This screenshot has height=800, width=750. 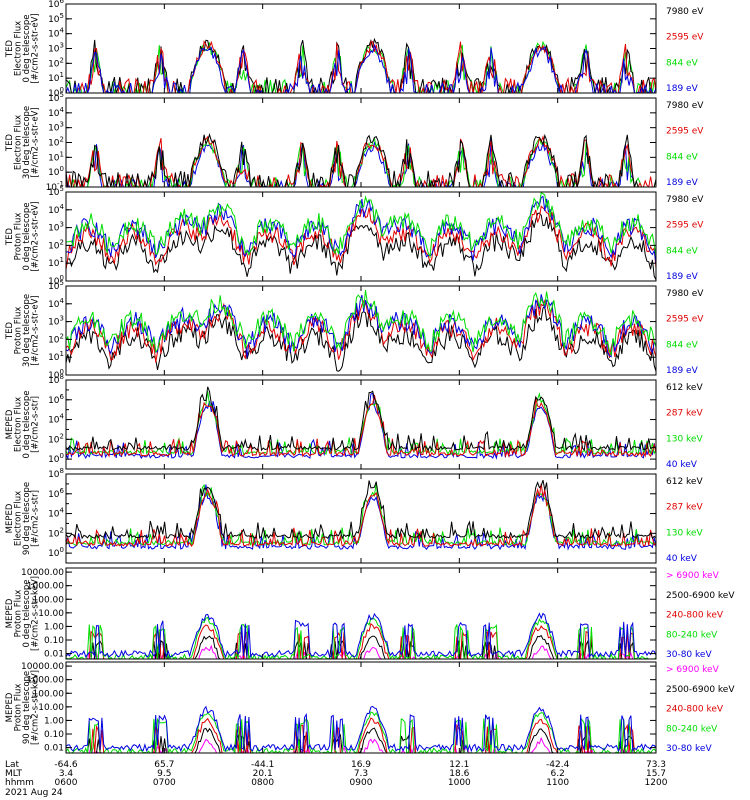 What do you see at coordinates (682, 157) in the screenshot?
I see `legend-label: 844 eV` at bounding box center [682, 157].